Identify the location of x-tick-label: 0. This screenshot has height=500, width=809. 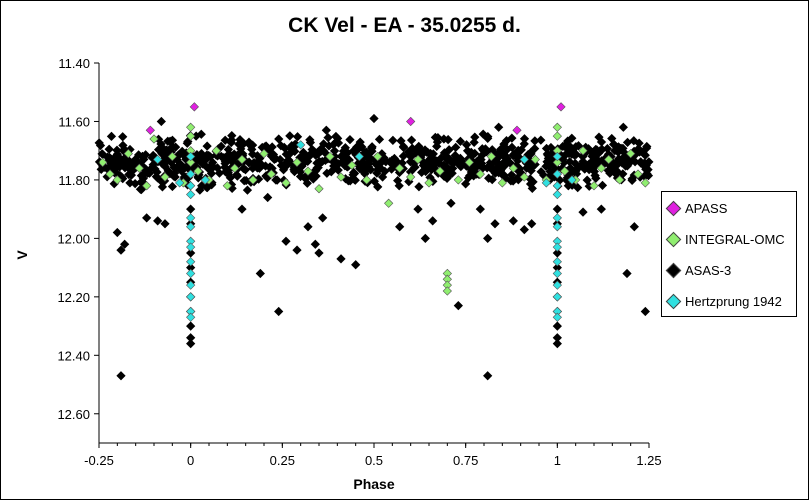
(190, 460).